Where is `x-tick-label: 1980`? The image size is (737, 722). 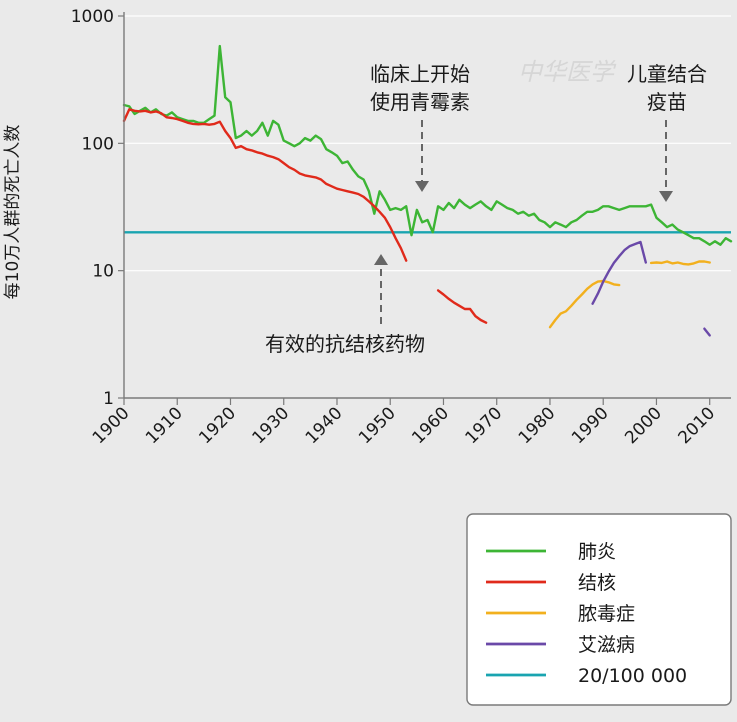 x-tick-label: 1980 is located at coordinates (537, 425).